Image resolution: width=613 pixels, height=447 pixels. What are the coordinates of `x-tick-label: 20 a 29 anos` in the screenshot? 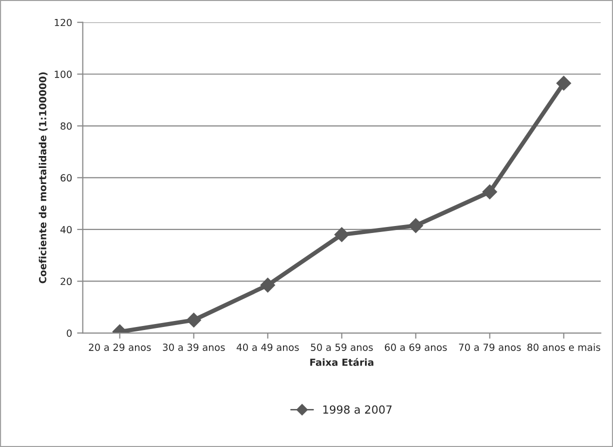 It's located at (119, 347).